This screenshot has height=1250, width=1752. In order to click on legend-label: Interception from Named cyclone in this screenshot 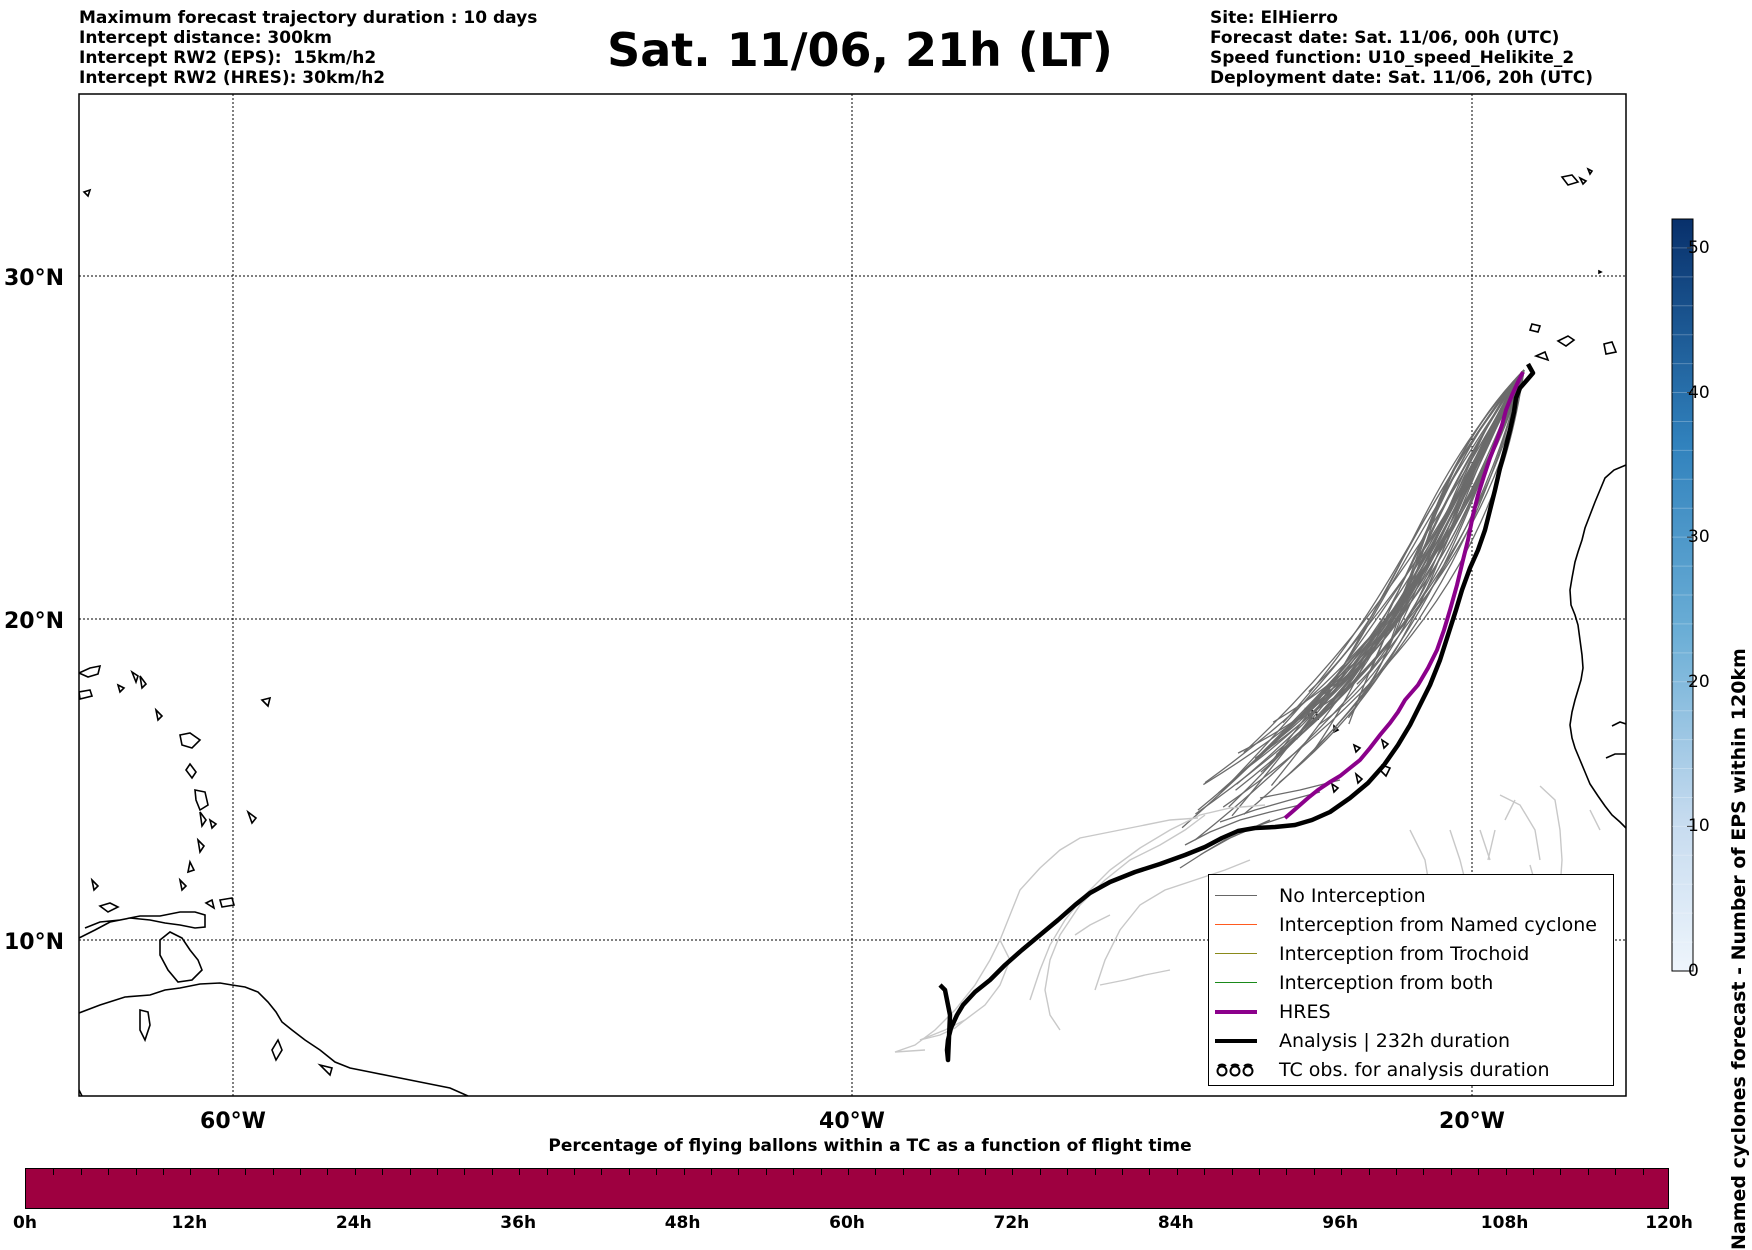, I will do `click(1438, 924)`.